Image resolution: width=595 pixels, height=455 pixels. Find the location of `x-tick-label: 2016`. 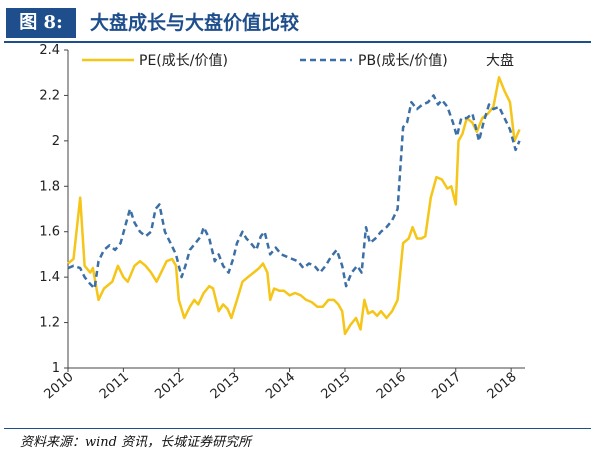

x-tick-label: 2016 is located at coordinates (391, 386).